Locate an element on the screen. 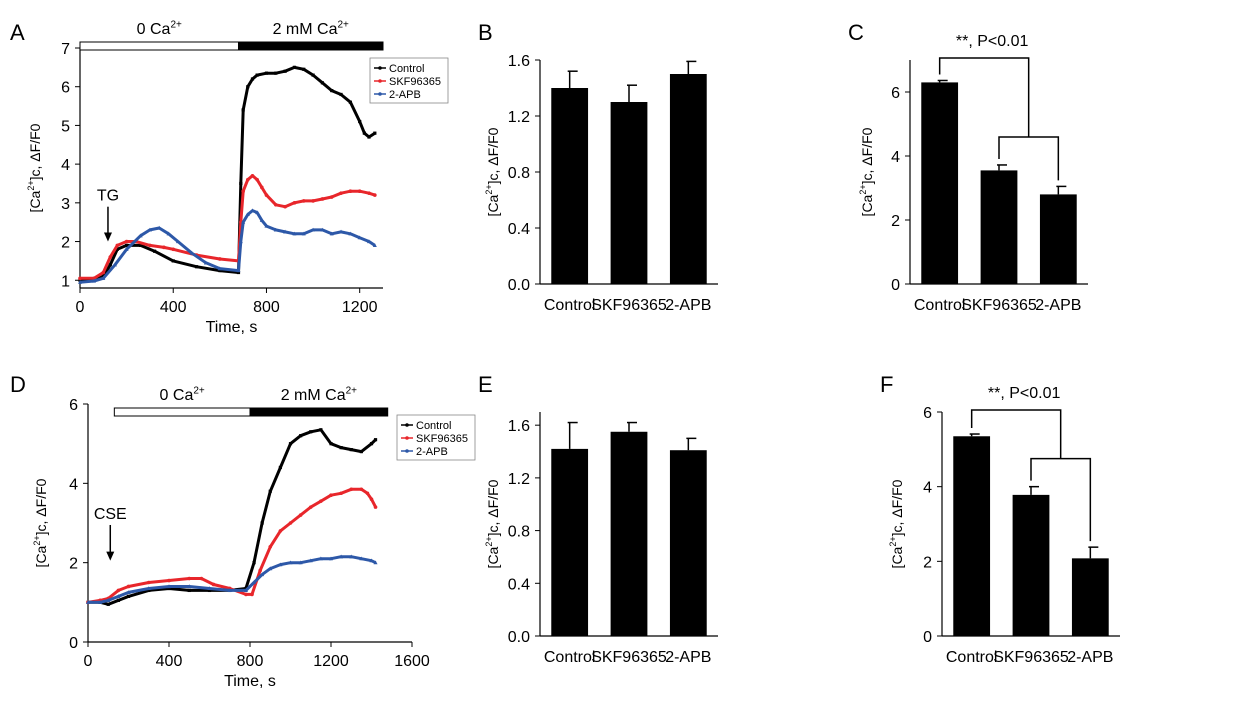 The width and height of the screenshot is (1254, 702). condition-label: 0 Ca2+ is located at coordinates (182, 394).